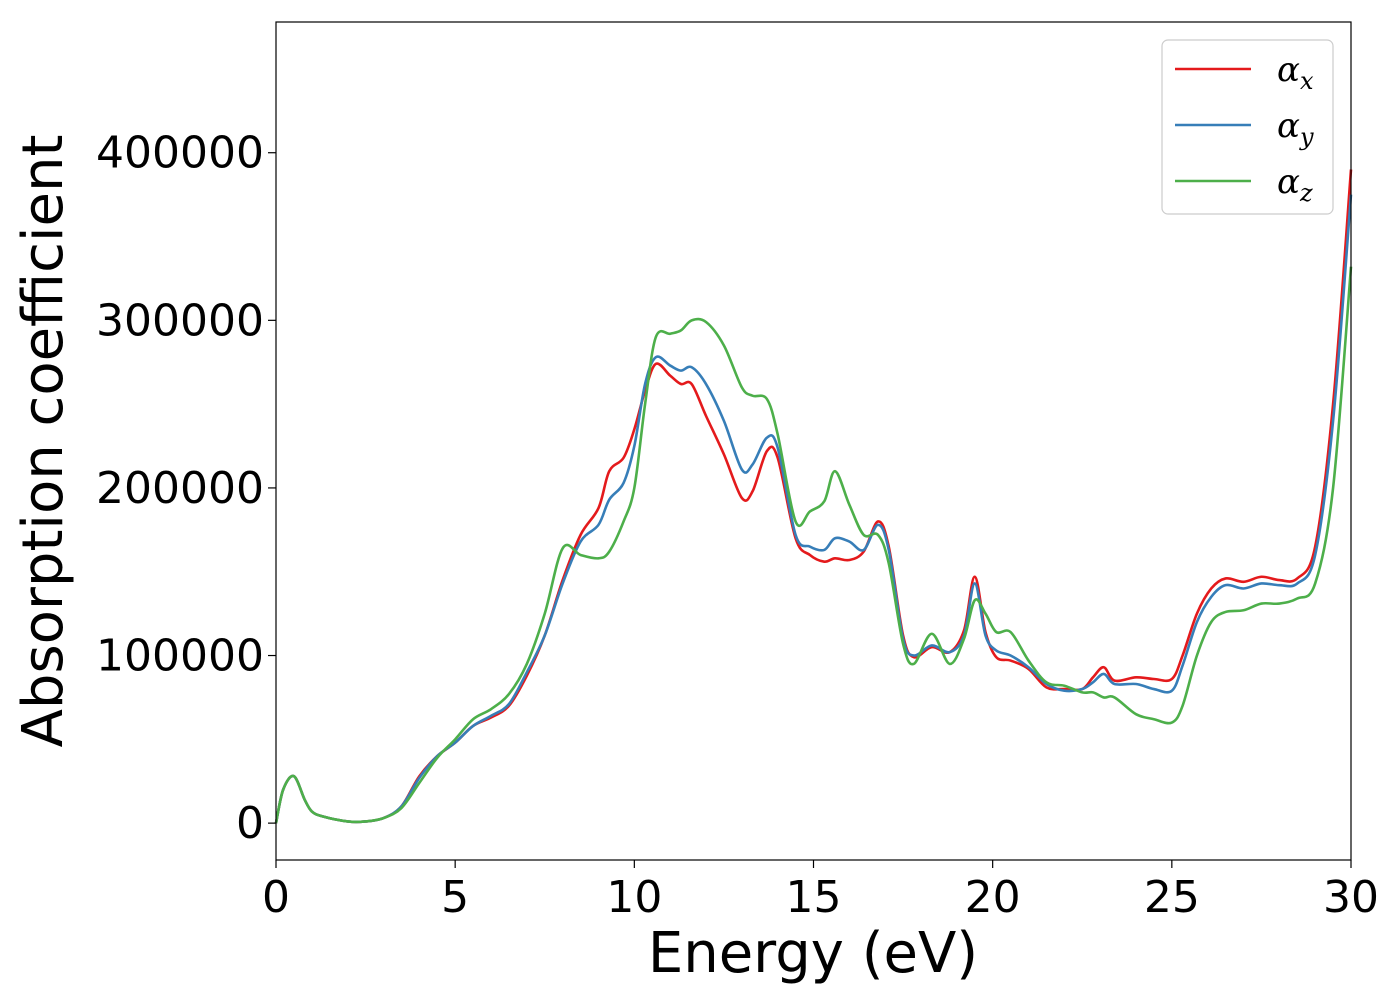  Describe the element at coordinates (1351, 897) in the screenshot. I see `x-tick-label: 30` at that location.